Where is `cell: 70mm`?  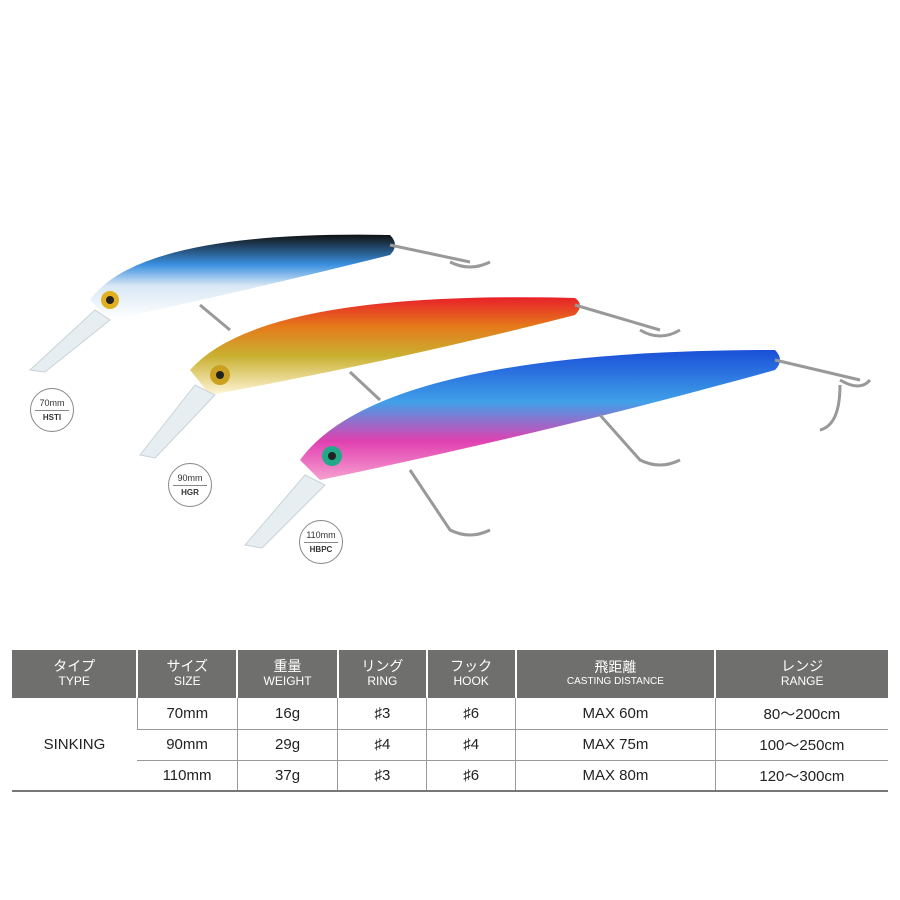
cell: 70mm is located at coordinates (187, 714).